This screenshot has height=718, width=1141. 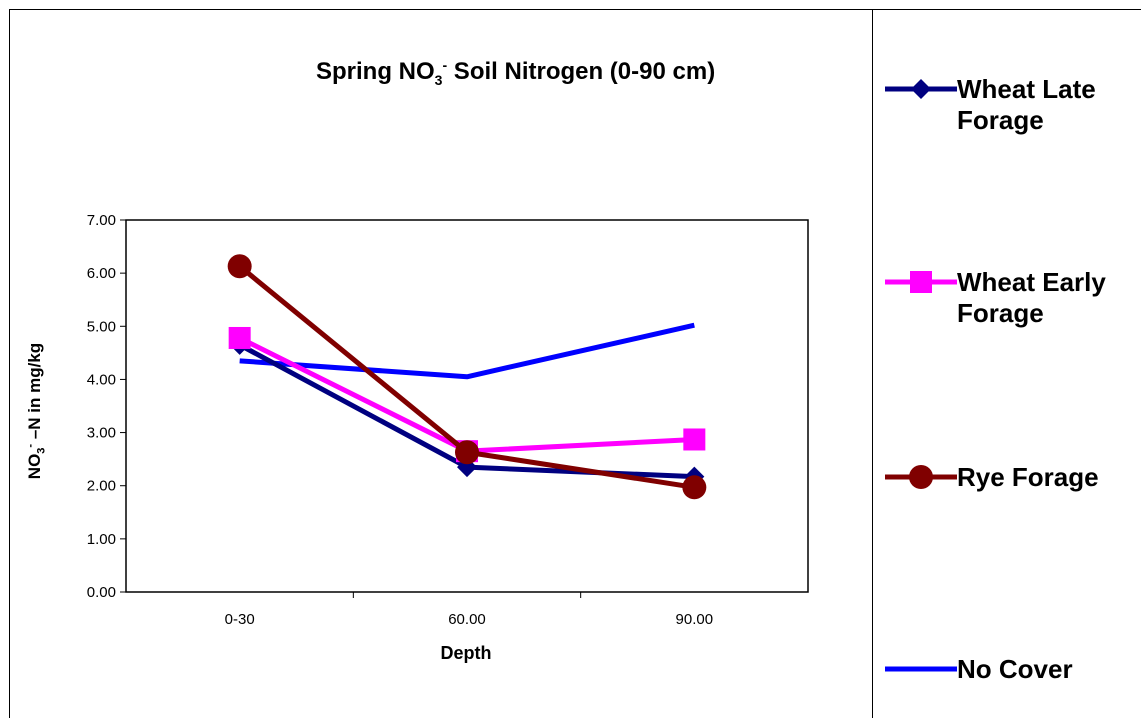 I want to click on legend-label: Rye Forage, so click(x=1049, y=477).